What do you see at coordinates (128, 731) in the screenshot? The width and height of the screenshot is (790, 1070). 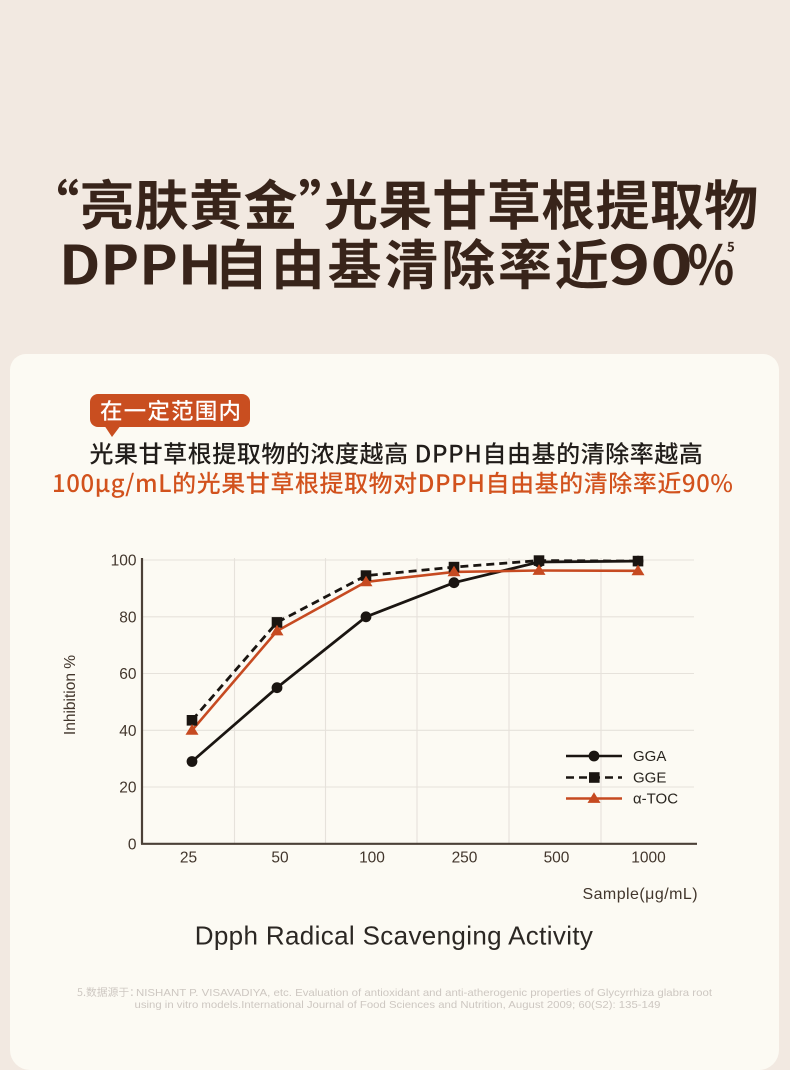 I see `svg-text: 40` at bounding box center [128, 731].